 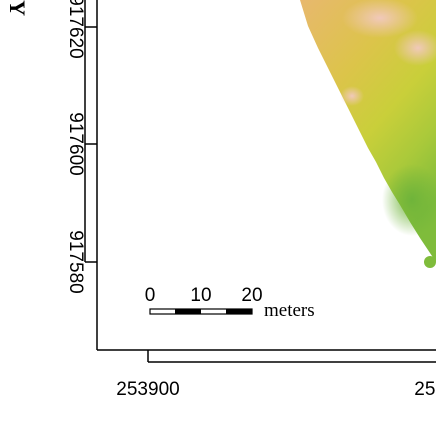 I want to click on raster-speck, so click(x=430, y=262).